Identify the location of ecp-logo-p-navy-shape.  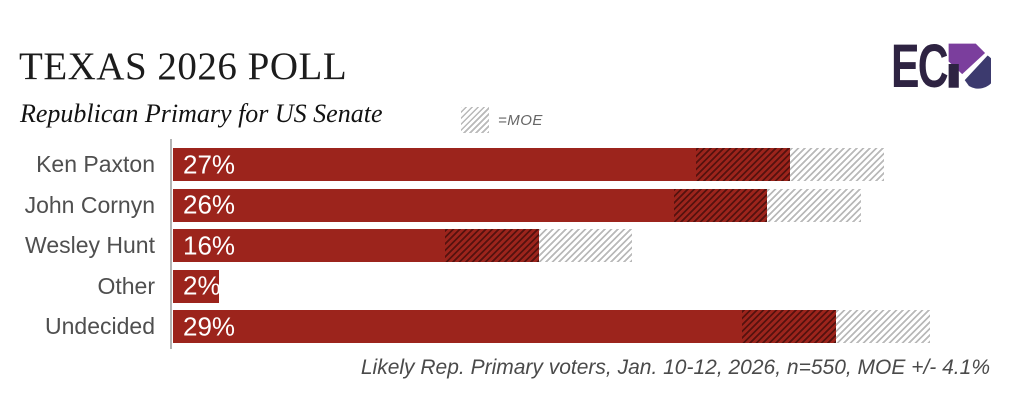
(977, 72).